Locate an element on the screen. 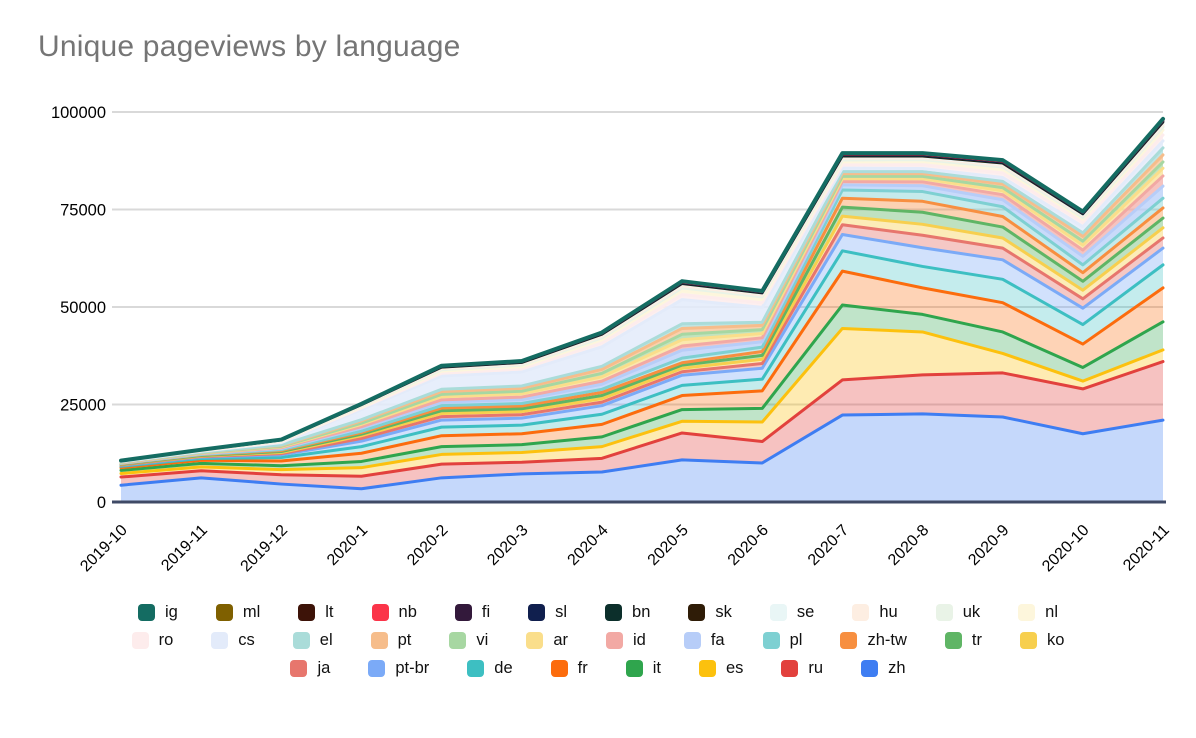  legend-item-fa: fa is located at coordinates (704, 640).